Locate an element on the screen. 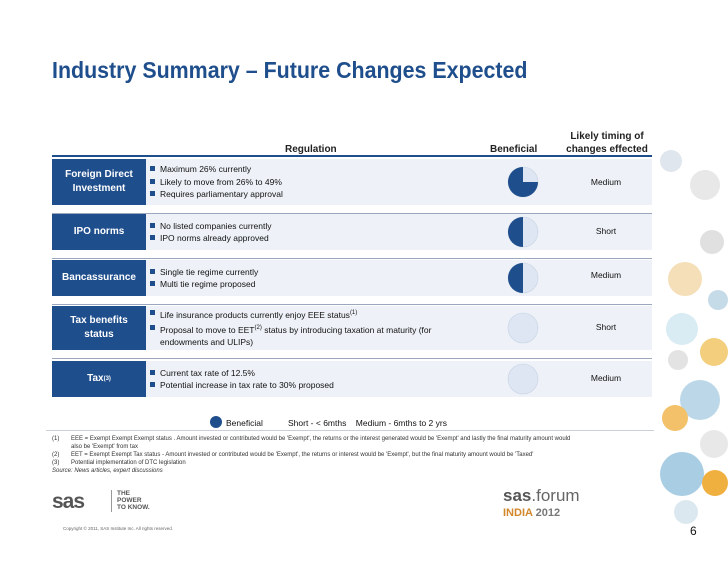 The image size is (728, 563). header-timing-line1: Likely timing of is located at coordinates (607, 136).